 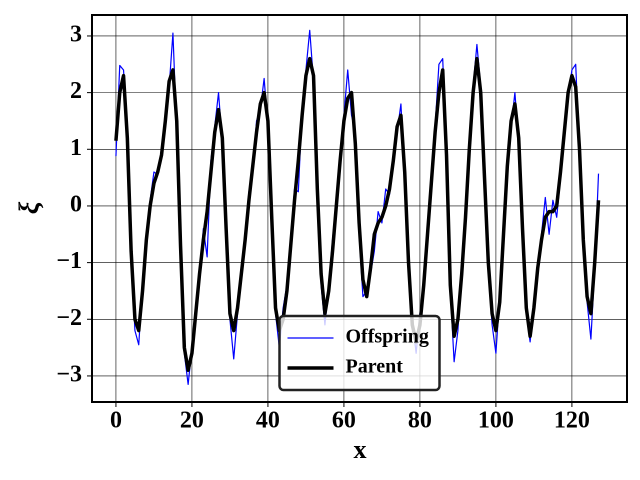 I want to click on x-axis-label: x, so click(x=360, y=449).